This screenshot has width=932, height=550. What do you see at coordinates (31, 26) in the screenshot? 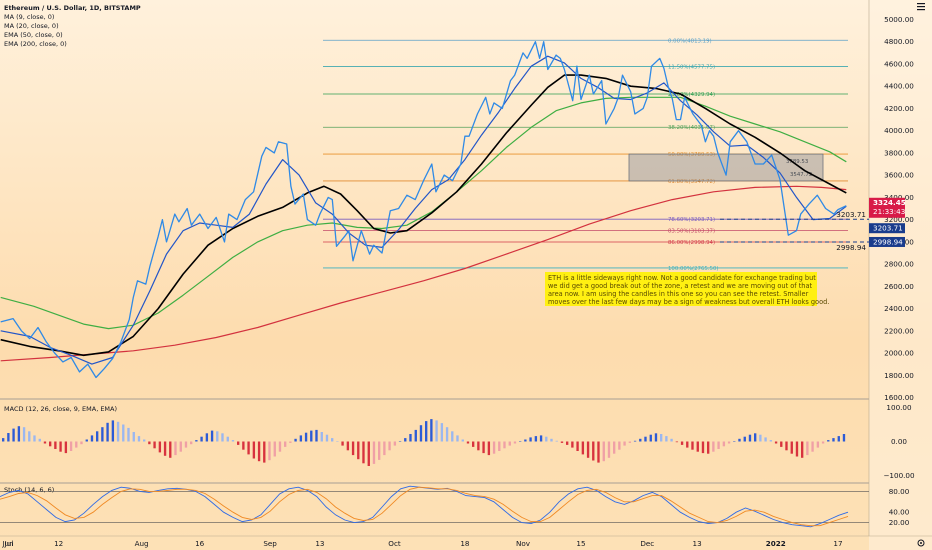
I see `legend-ma20: MA (20, close, 0)` at bounding box center [31, 26].